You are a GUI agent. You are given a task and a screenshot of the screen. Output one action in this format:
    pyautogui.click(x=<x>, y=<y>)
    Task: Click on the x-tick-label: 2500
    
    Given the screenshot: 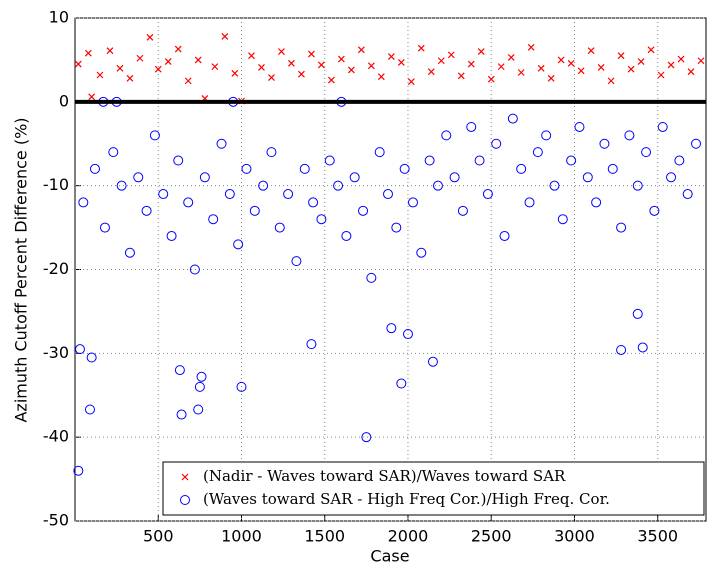 What is the action you would take?
    pyautogui.click(x=491, y=536)
    